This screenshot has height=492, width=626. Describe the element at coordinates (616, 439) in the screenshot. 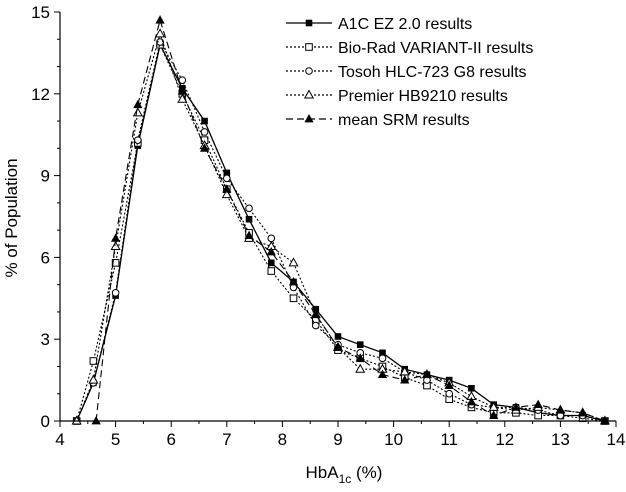

I see `x-tick-label: 14` at that location.